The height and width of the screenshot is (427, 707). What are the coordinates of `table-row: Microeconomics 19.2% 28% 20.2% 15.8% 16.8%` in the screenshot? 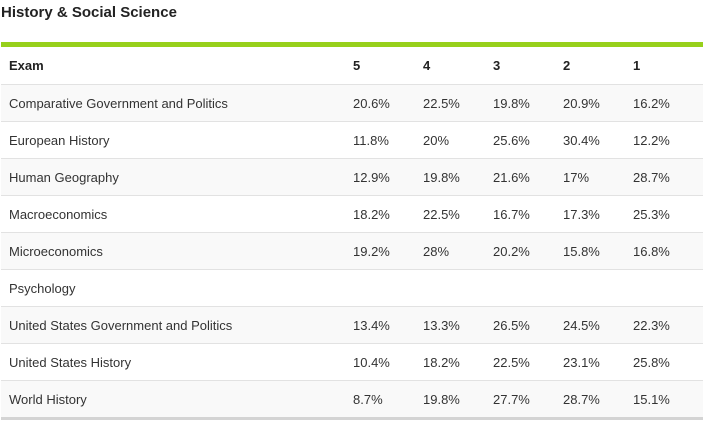 It's located at (352, 251).